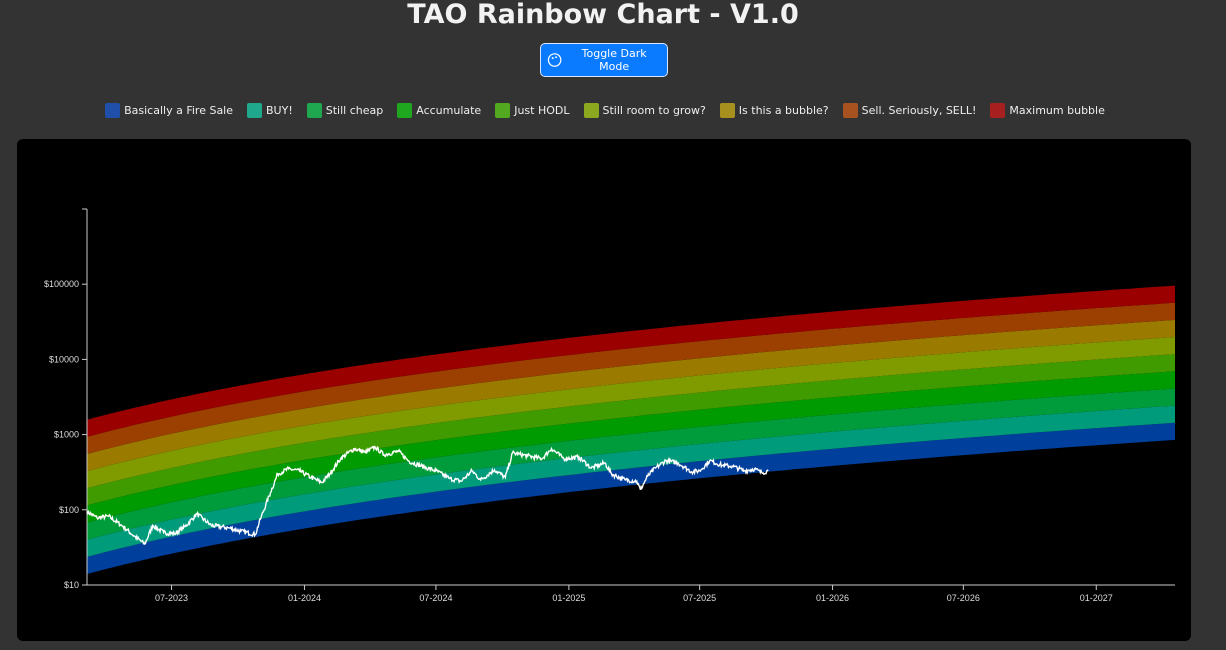 The width and height of the screenshot is (1226, 650). I want to click on legend-label: Basically a Fire Sale, so click(179, 110).